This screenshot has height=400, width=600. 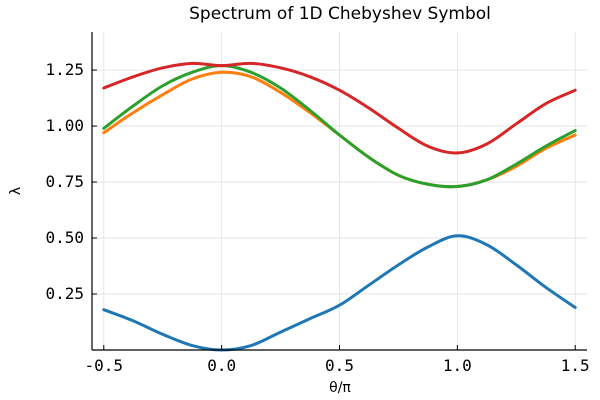 I want to click on x-tick-label: 1.0, so click(x=457, y=365).